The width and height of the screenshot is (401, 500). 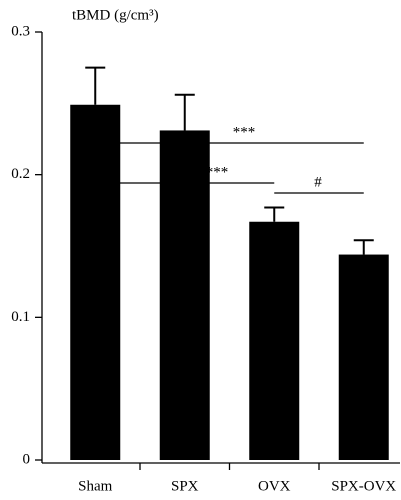 I want to click on y-tick-label: 0.3, so click(x=20, y=31).